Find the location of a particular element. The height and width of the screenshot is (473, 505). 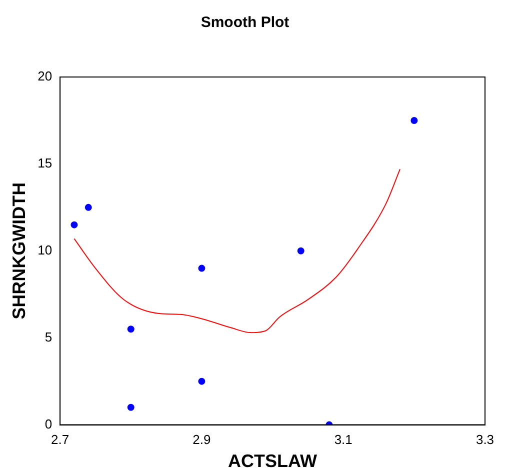

x-tick-label: 2.9 is located at coordinates (201, 440).